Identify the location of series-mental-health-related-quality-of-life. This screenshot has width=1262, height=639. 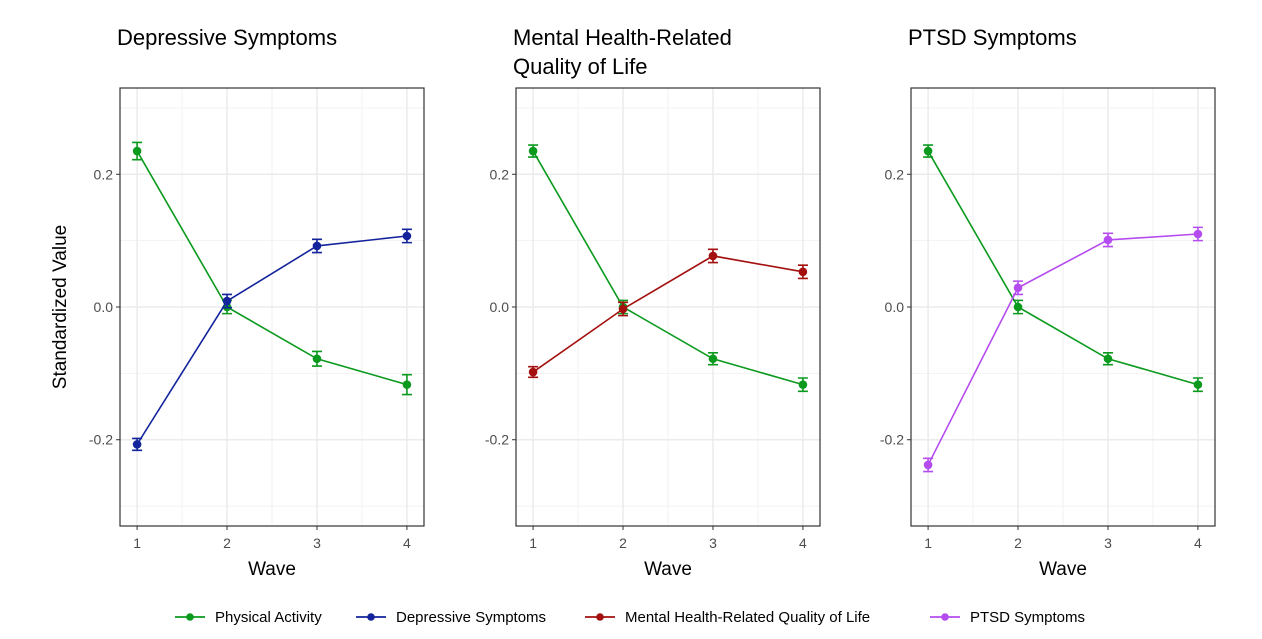
(668, 313).